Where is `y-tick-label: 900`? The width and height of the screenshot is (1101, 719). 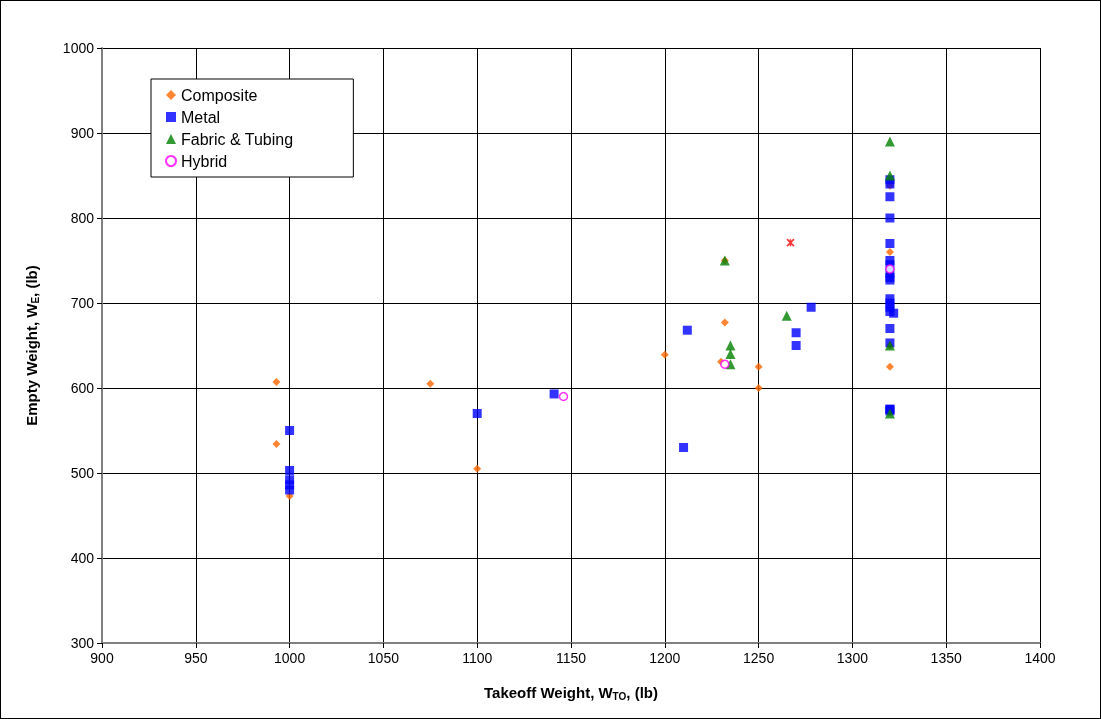
y-tick-label: 900 is located at coordinates (82, 133).